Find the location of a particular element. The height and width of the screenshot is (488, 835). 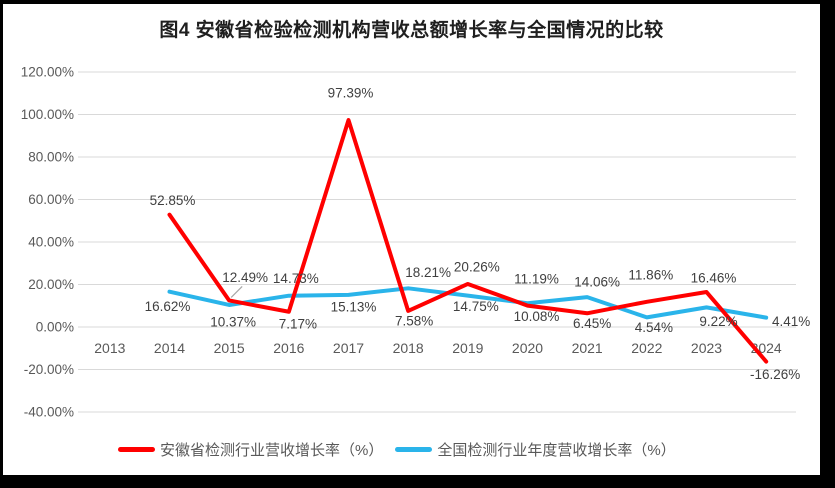

data-label-national: 16.62% is located at coordinates (168, 306).